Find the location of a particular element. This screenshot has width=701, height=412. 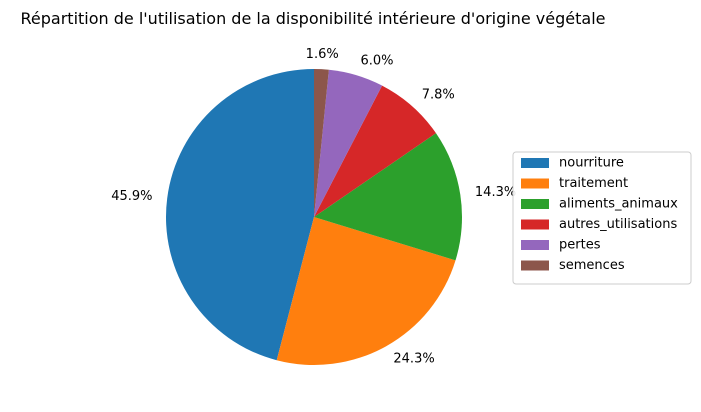

percent-label-autres-utilisations: 7.8% is located at coordinates (438, 94).